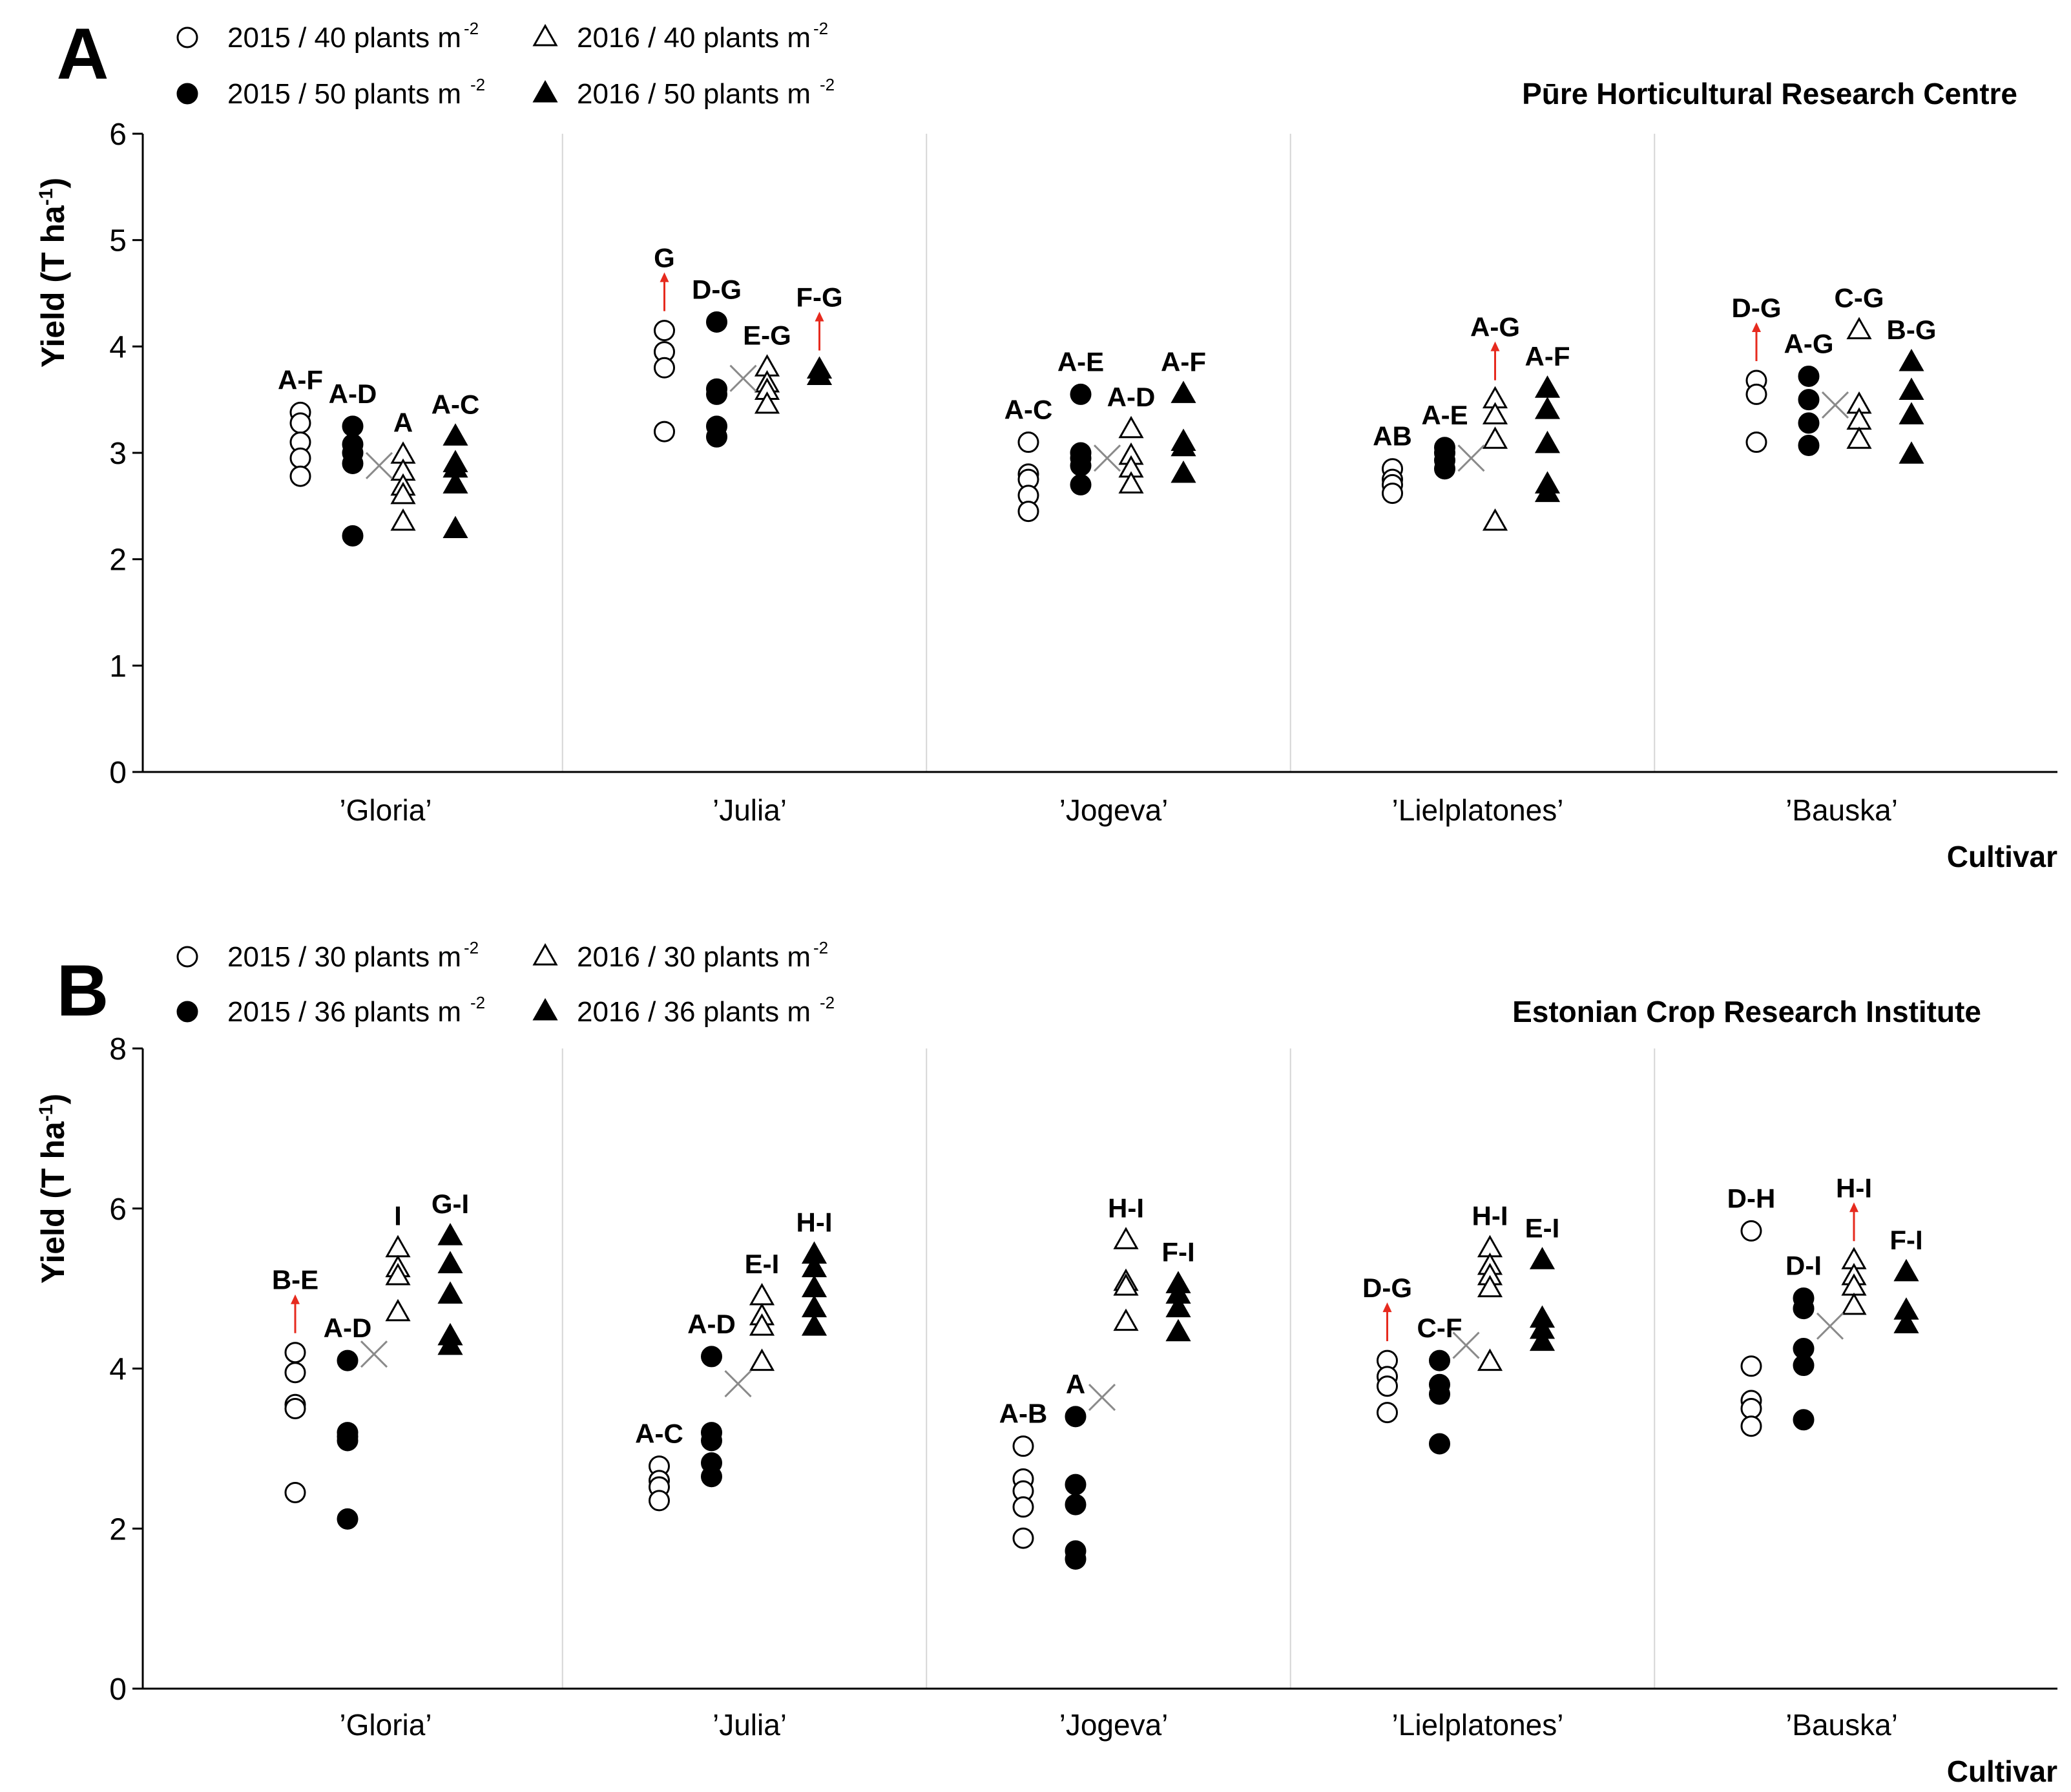 The image size is (2071, 1792). I want to click on panel-label: A, so click(83, 54).